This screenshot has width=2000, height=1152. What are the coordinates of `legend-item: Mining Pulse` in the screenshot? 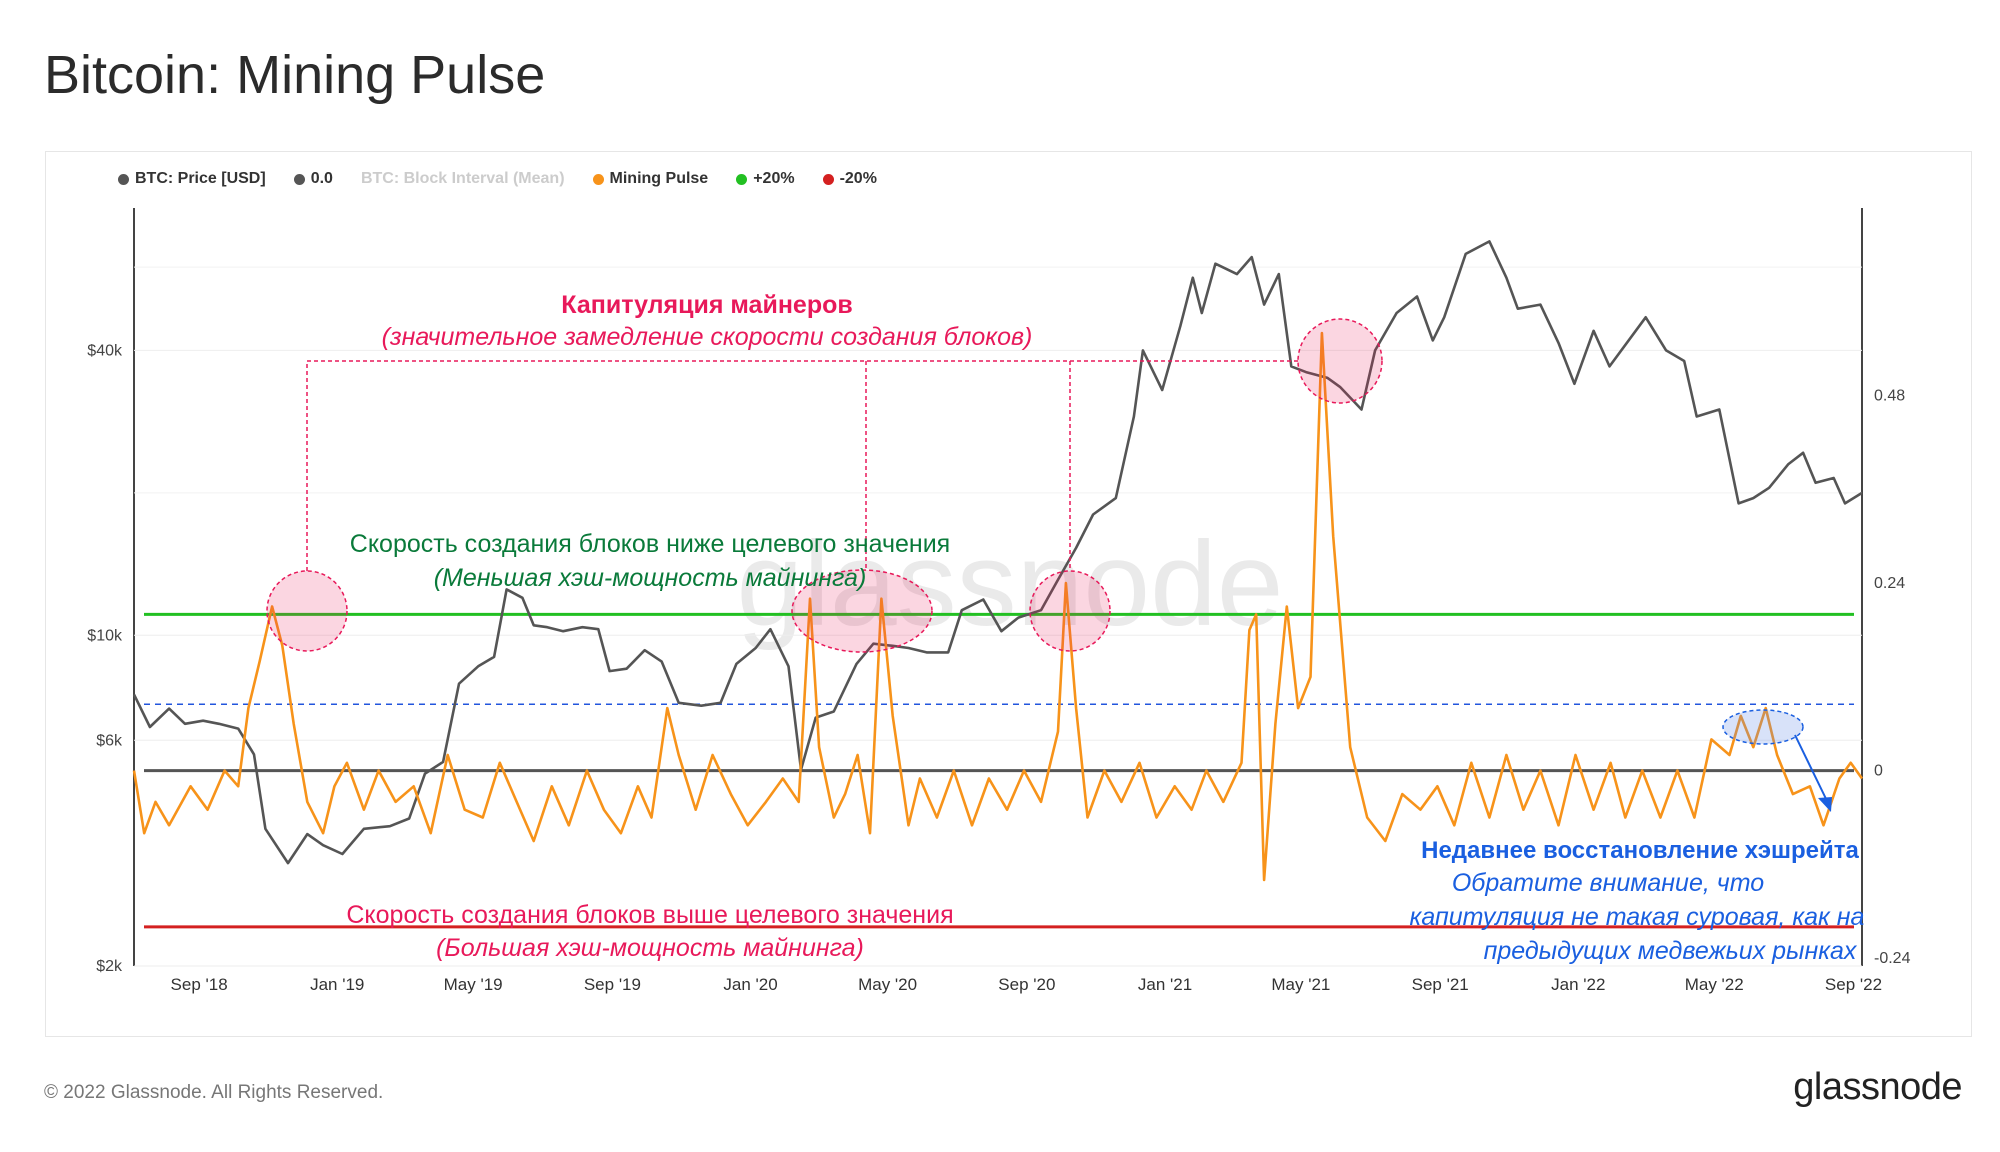 It's located at (650, 179).